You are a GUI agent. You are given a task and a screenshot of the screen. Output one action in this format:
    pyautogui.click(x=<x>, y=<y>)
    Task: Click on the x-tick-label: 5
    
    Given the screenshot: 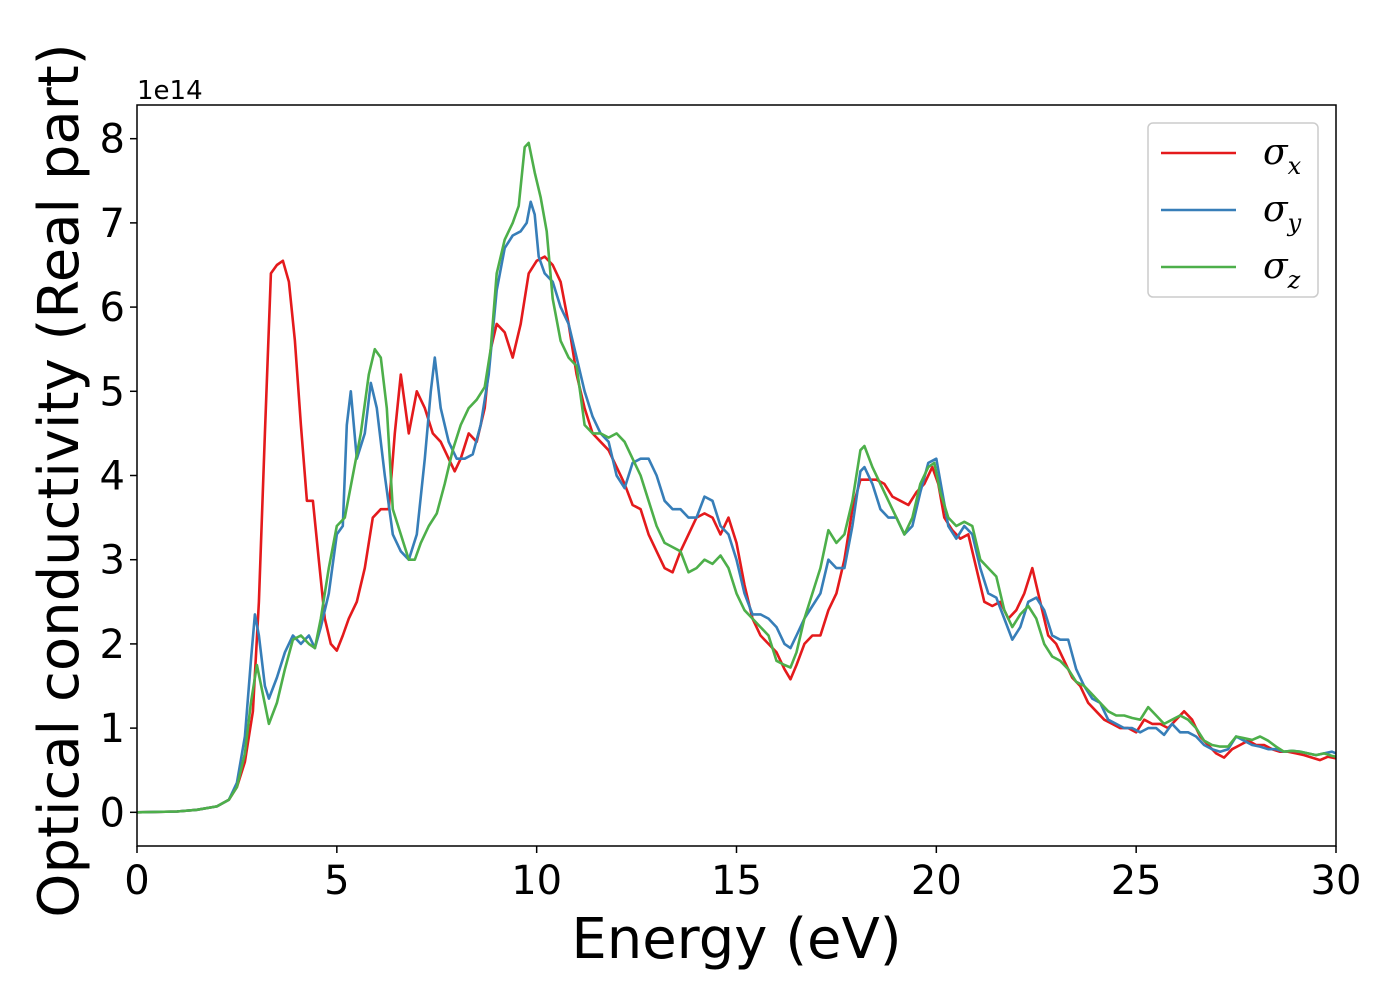 What is the action you would take?
    pyautogui.click(x=336, y=881)
    